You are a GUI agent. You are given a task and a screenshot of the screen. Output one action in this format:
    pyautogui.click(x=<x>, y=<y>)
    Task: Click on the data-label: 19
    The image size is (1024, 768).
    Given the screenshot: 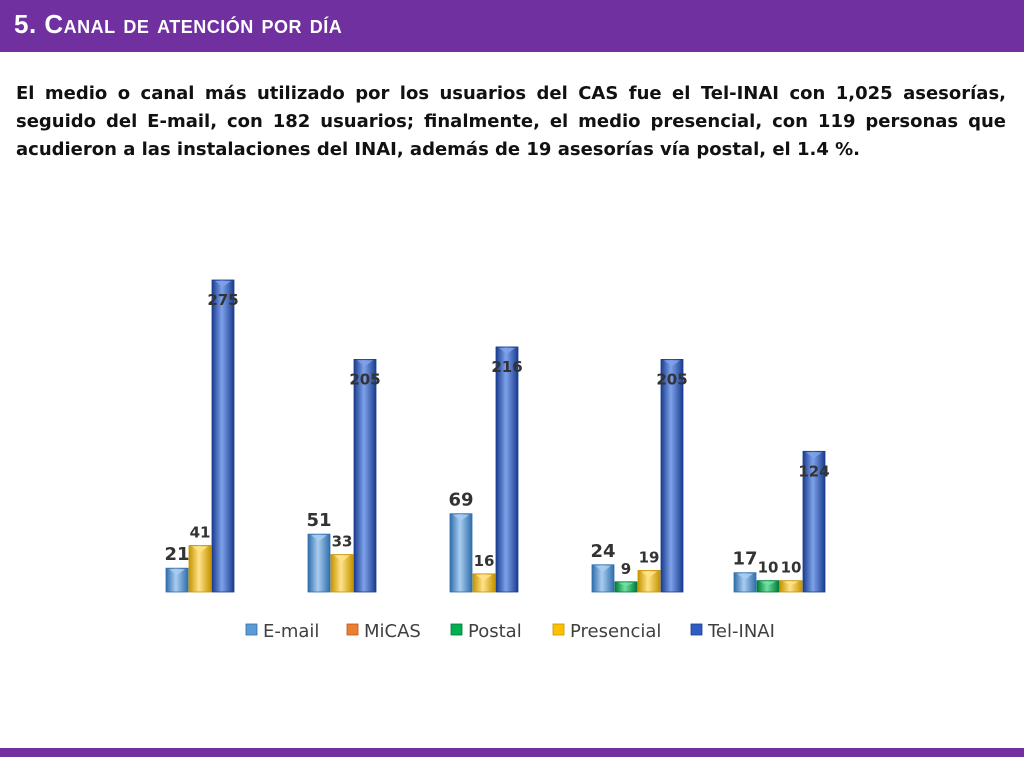 What is the action you would take?
    pyautogui.click(x=649, y=557)
    